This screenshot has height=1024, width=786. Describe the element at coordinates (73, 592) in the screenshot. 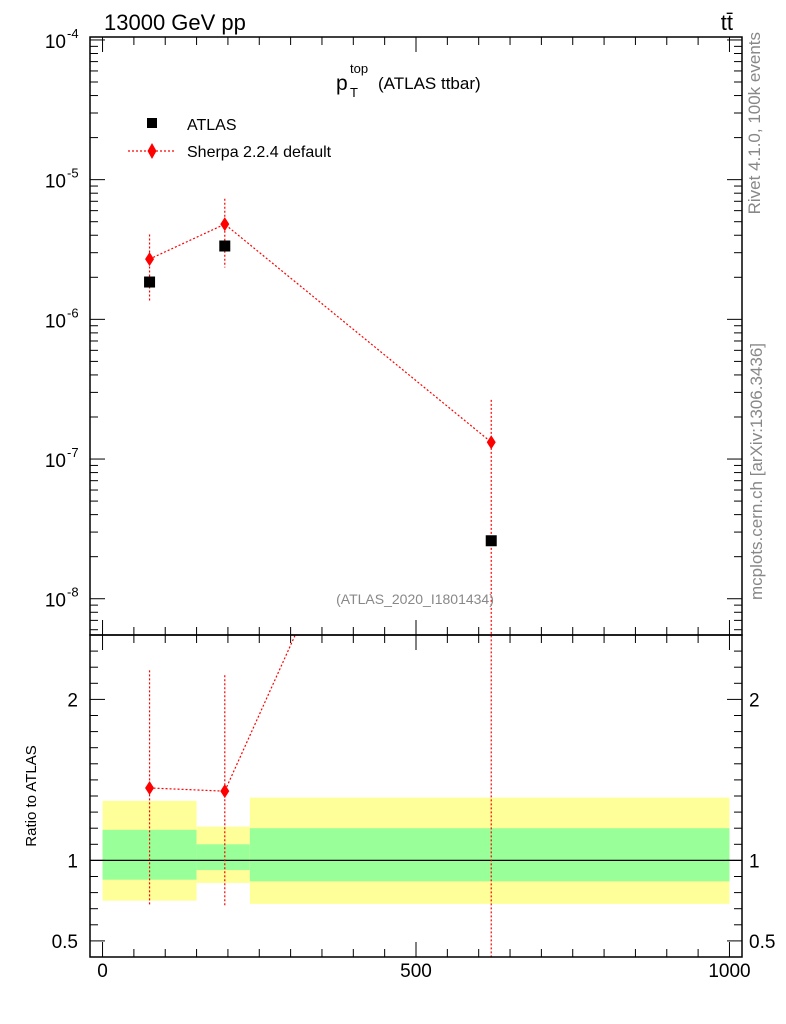

I see `top-y-tick-exponent: -8` at that location.